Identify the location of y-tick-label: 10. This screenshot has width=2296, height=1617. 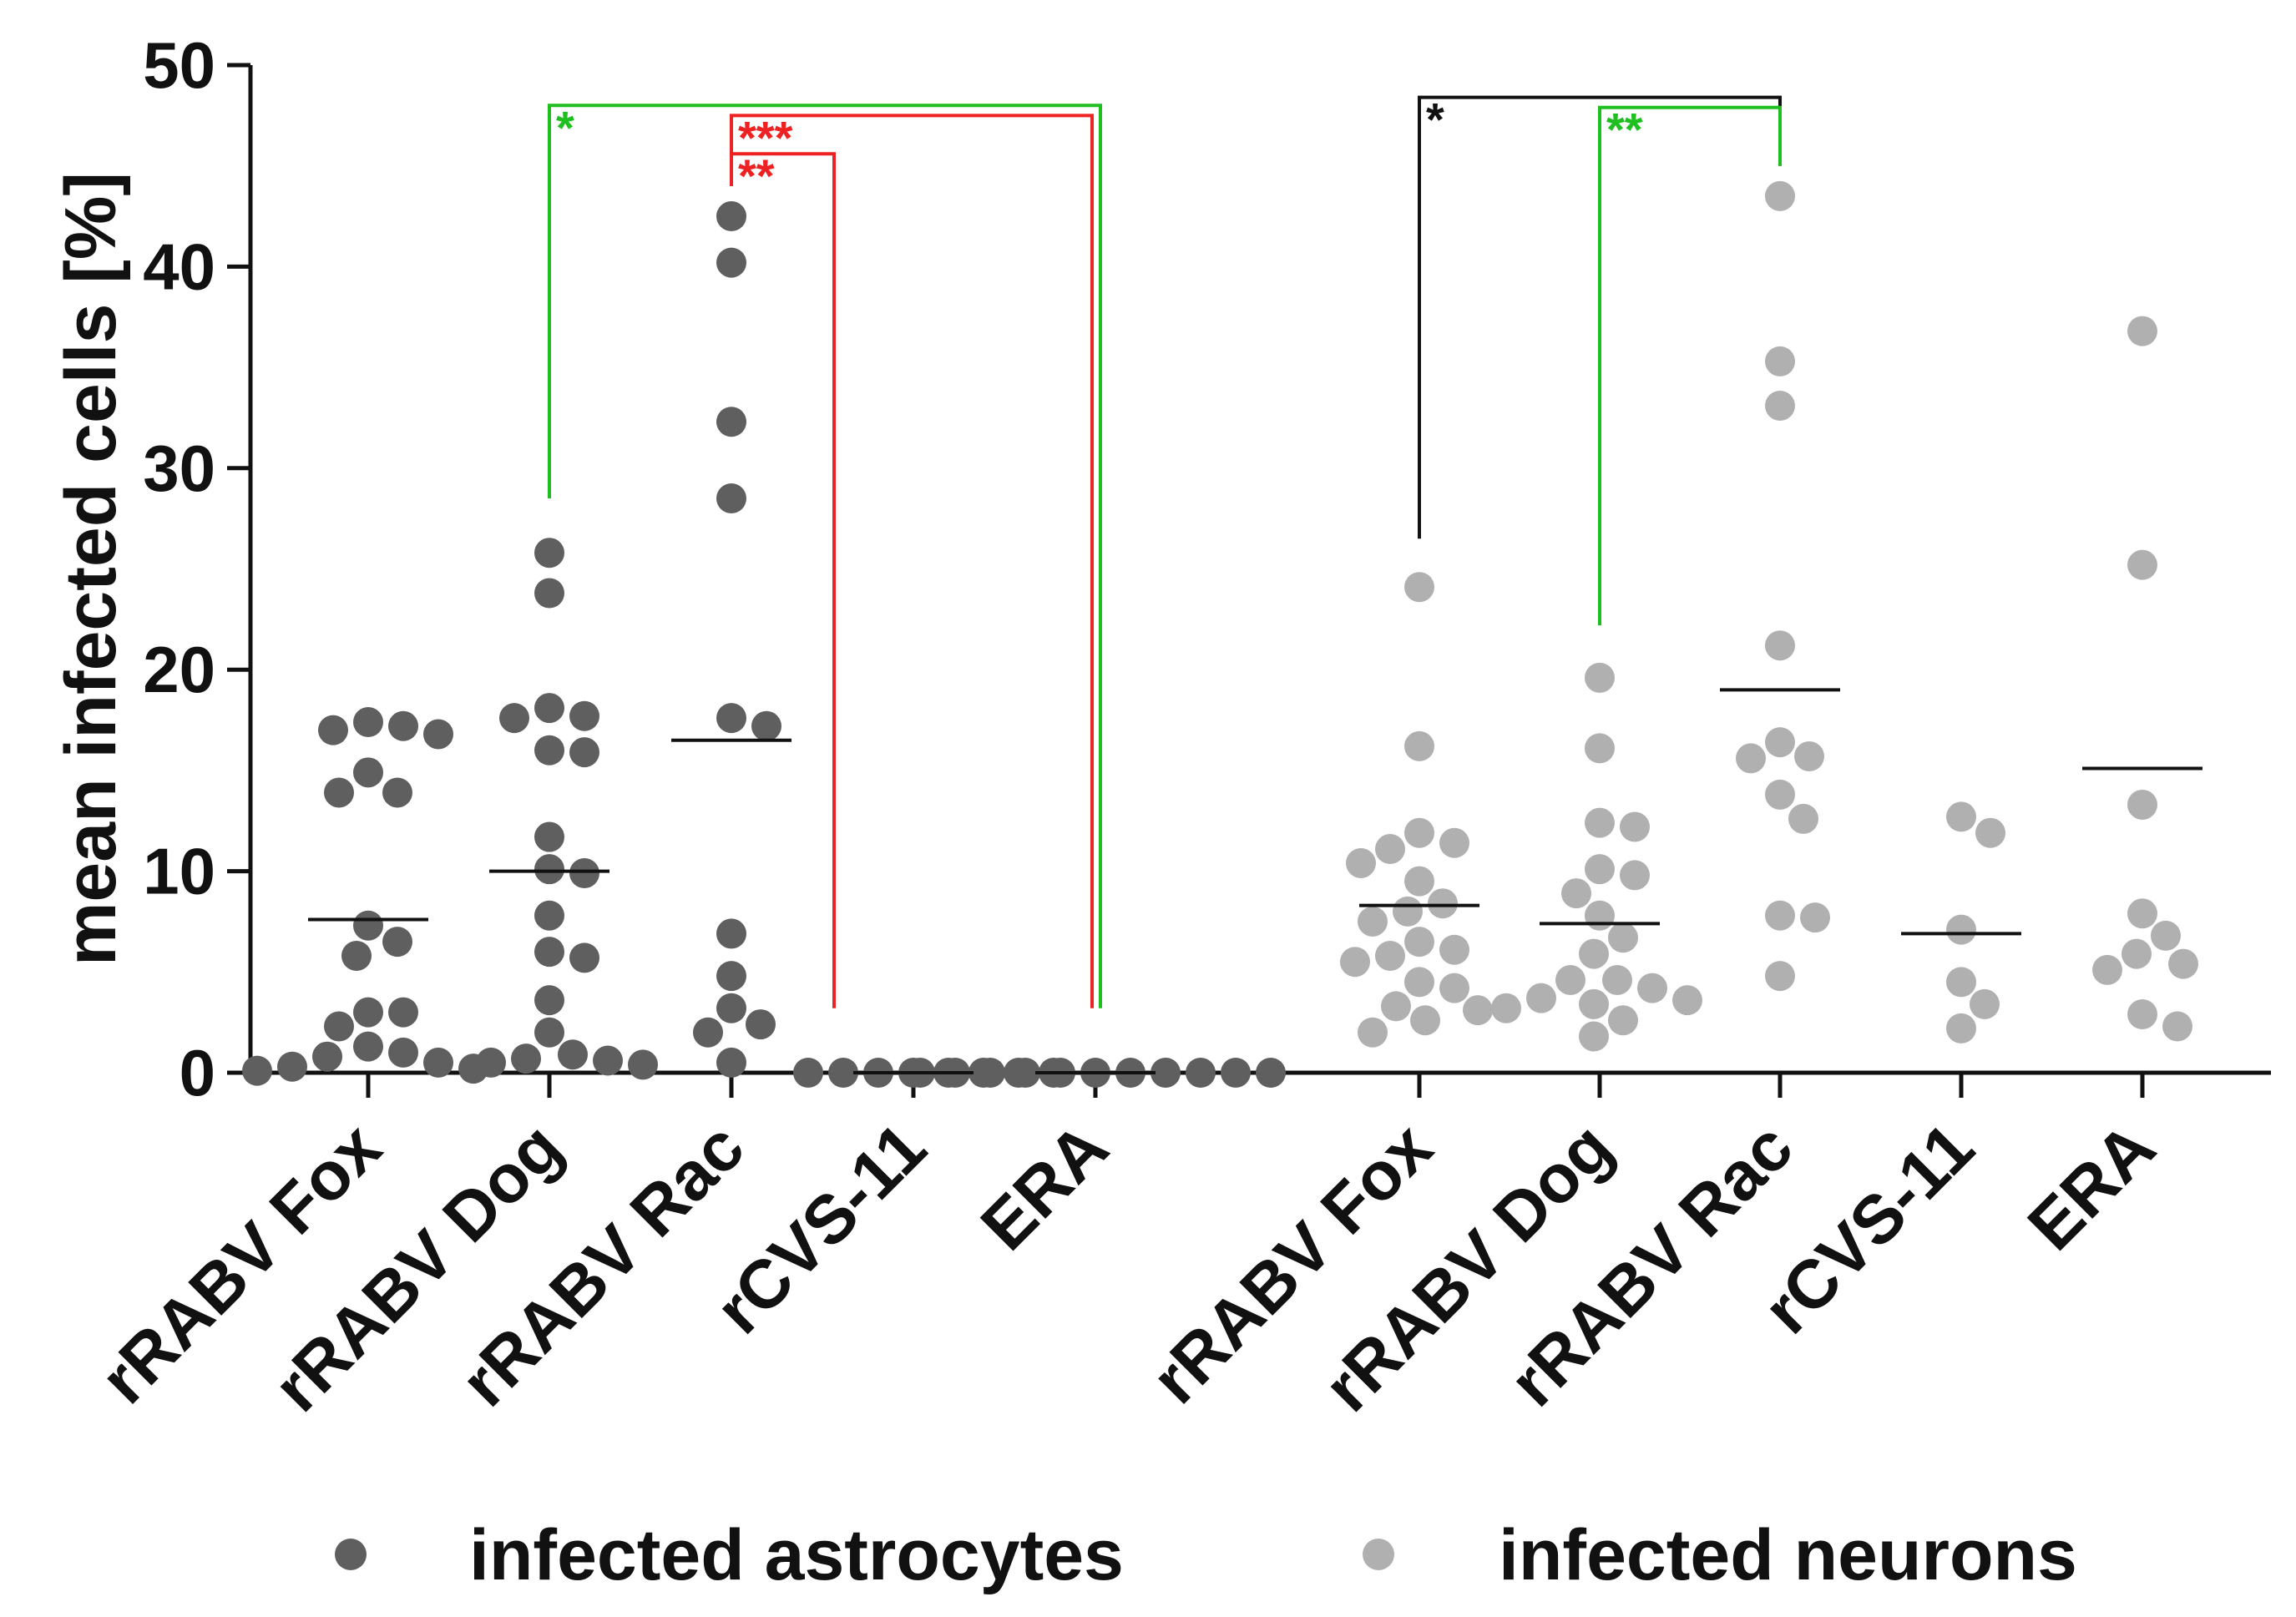
(179, 871).